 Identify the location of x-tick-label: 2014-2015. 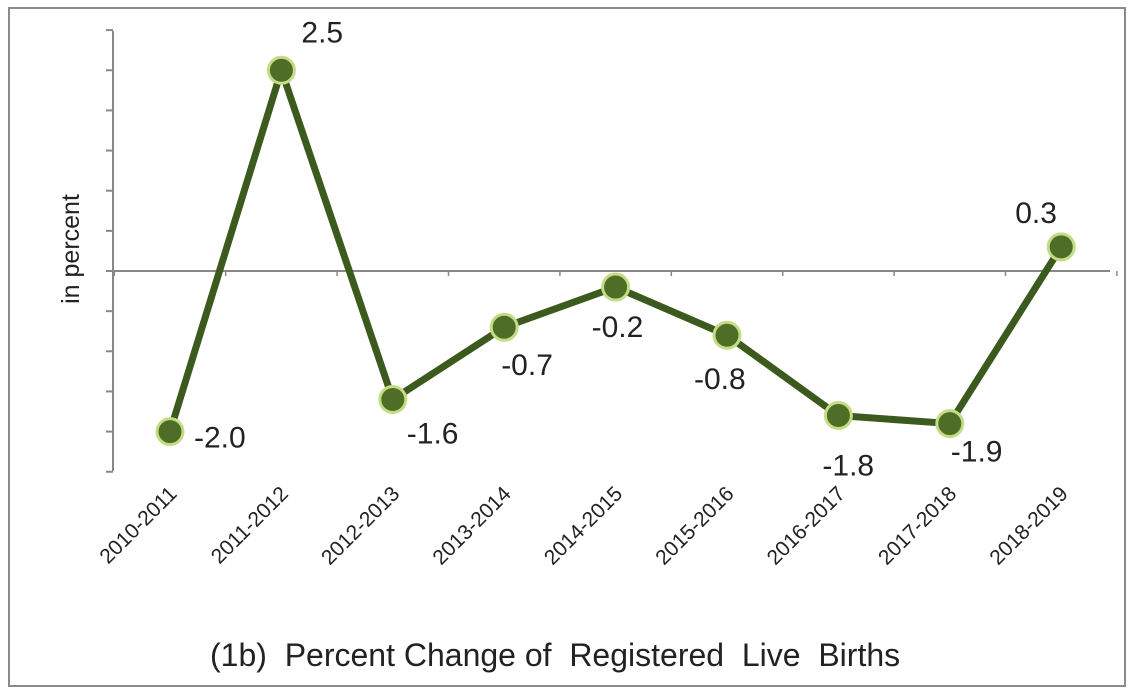
(583, 525).